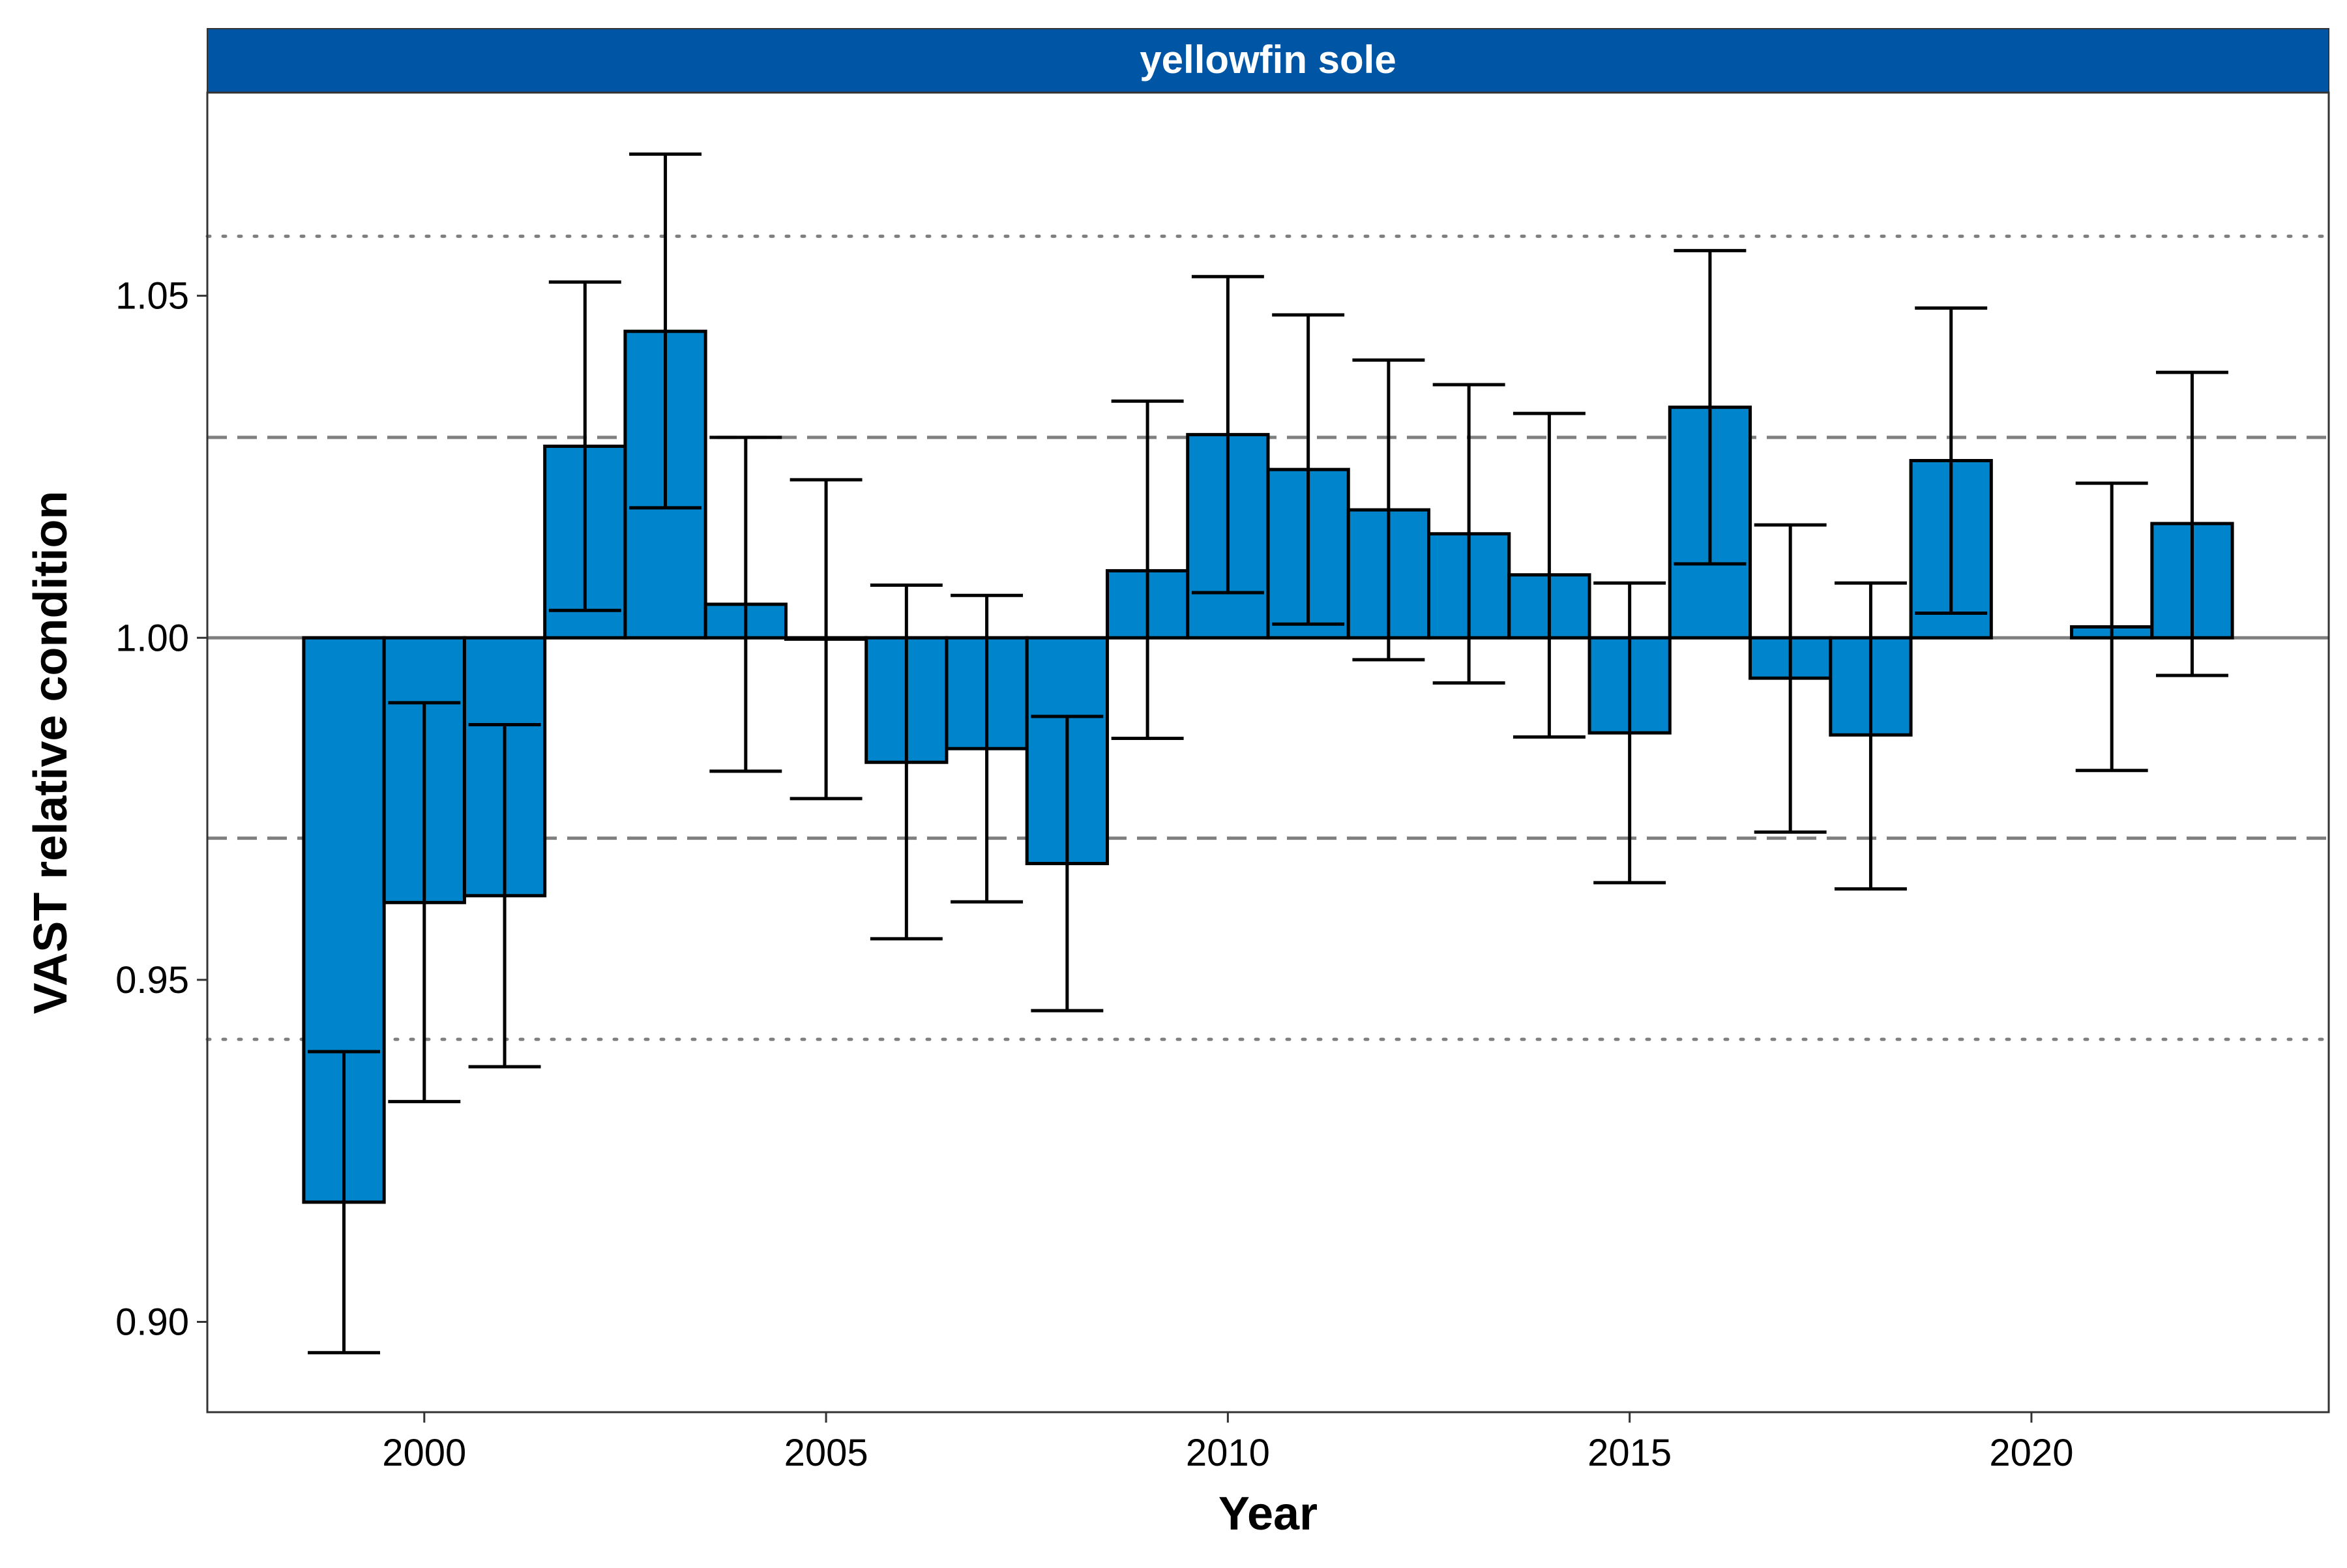 The height and width of the screenshot is (1568, 2347). What do you see at coordinates (1067, 864) in the screenshot?
I see `errorbar-2008` at bounding box center [1067, 864].